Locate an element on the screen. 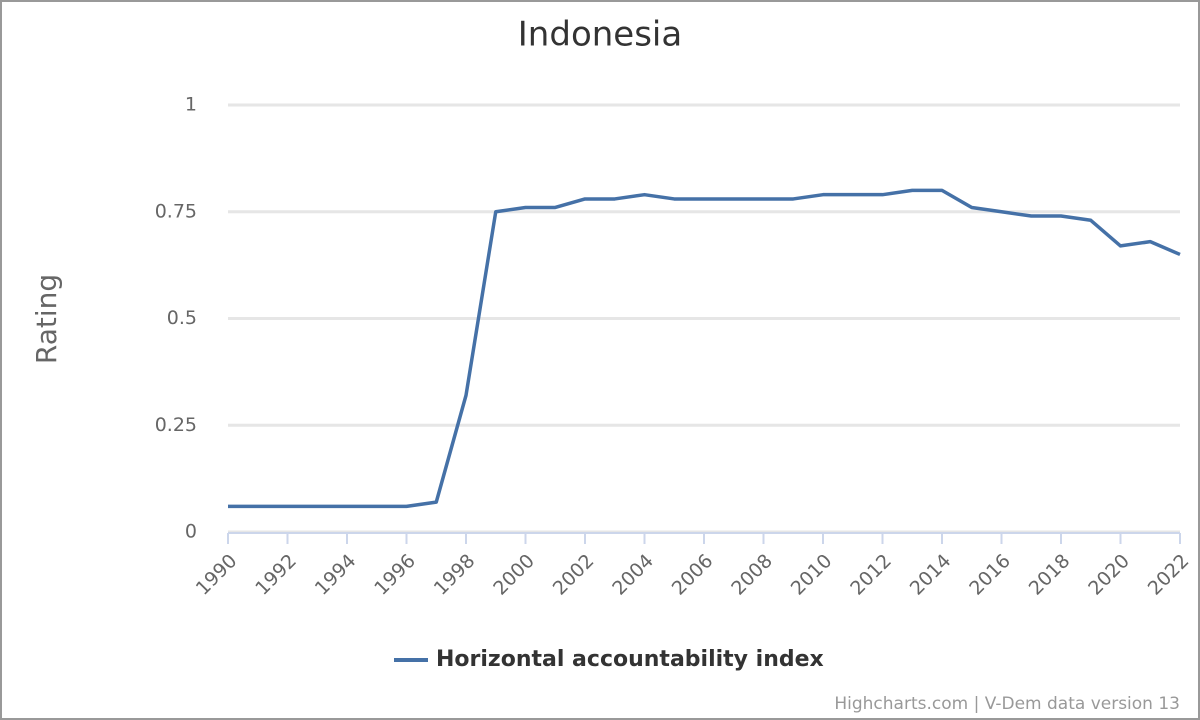 The width and height of the screenshot is (1200, 720). y-tick-label: 0.25 is located at coordinates (176, 425).